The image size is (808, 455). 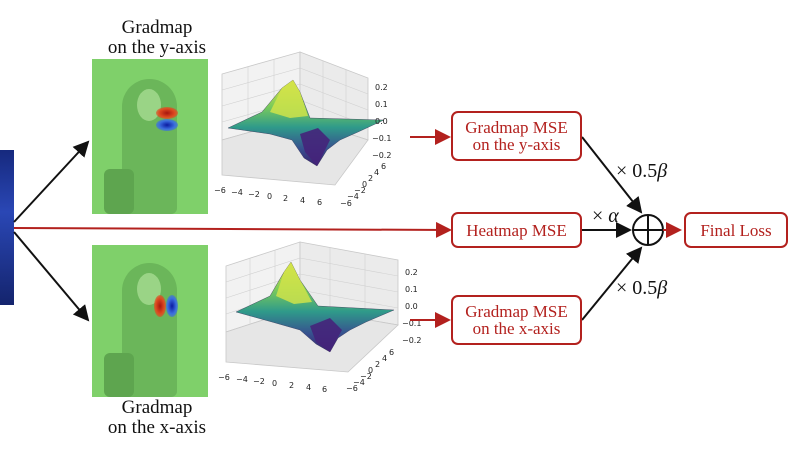 What do you see at coordinates (600, 216) in the screenshot?
I see `weight-prefix: ×` at bounding box center [600, 216].